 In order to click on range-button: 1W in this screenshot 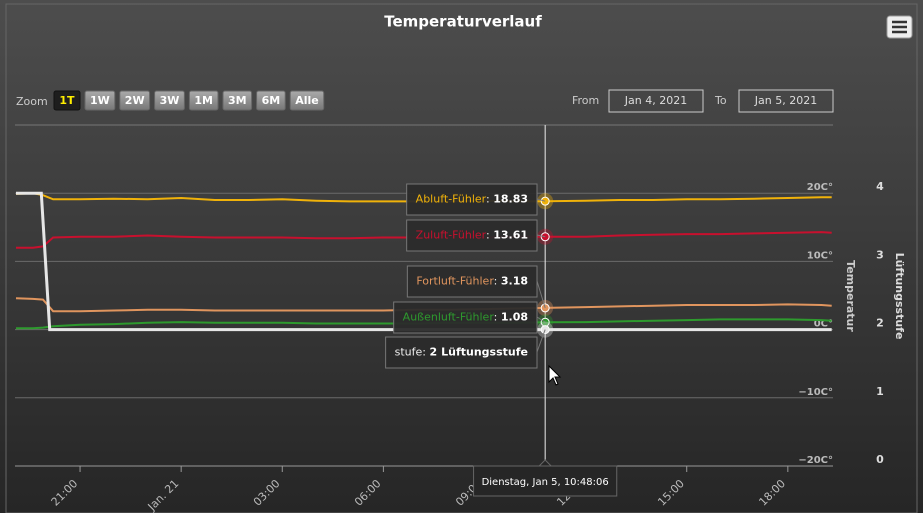, I will do `click(100, 100)`.